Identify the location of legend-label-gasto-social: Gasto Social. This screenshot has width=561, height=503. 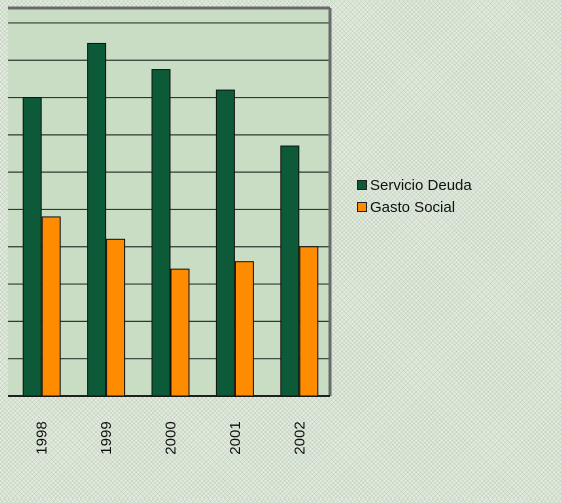
(413, 207).